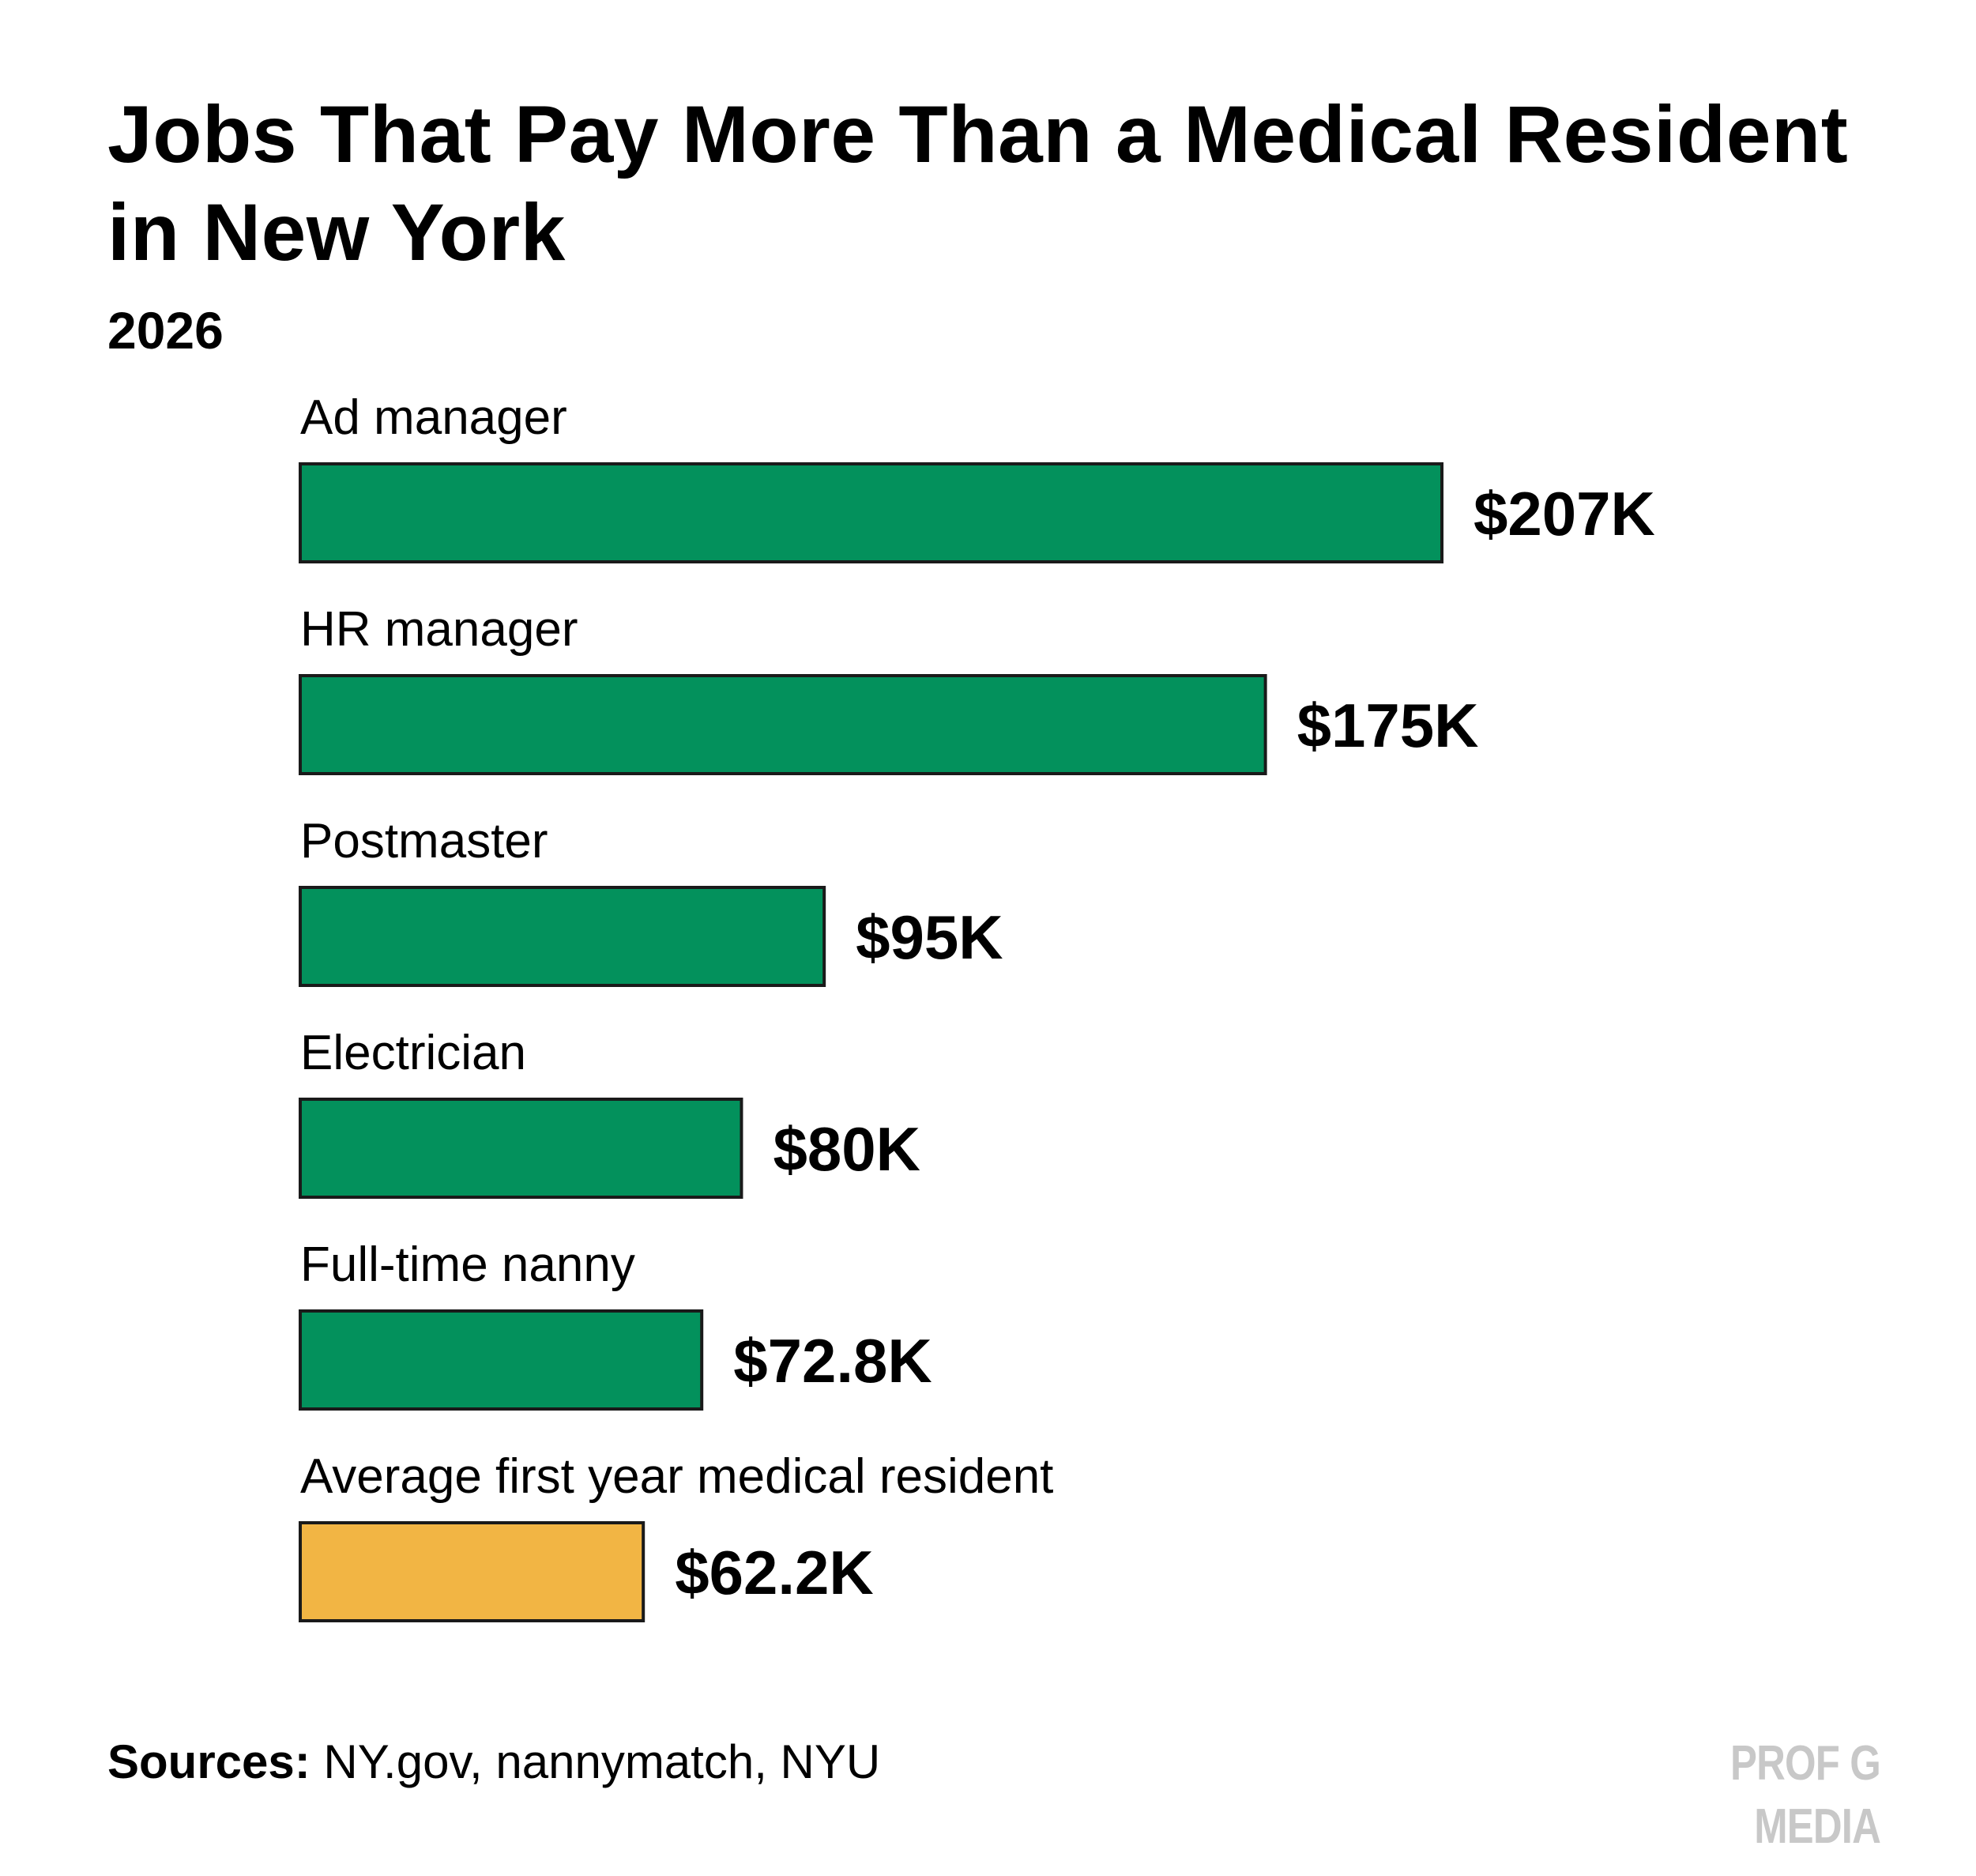  Describe the element at coordinates (439, 630) in the screenshot. I see `category-label: HR manager` at that location.